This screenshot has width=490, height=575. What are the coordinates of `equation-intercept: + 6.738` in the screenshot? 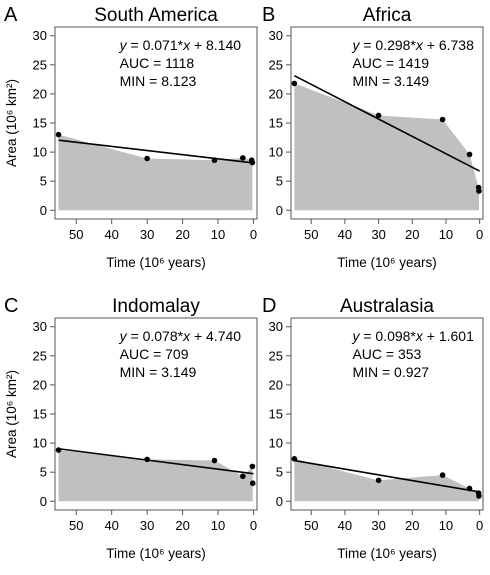 It's located at (448, 45).